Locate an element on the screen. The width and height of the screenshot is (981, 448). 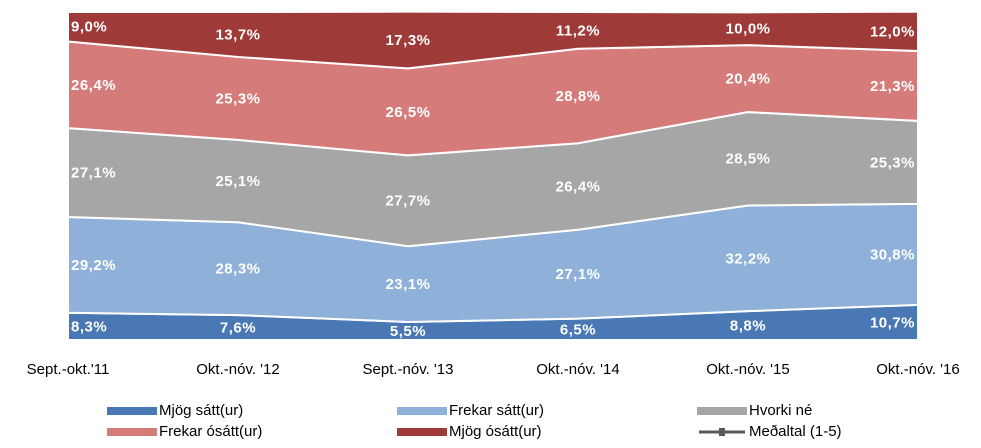
data-label: 20,4% is located at coordinates (747, 79).